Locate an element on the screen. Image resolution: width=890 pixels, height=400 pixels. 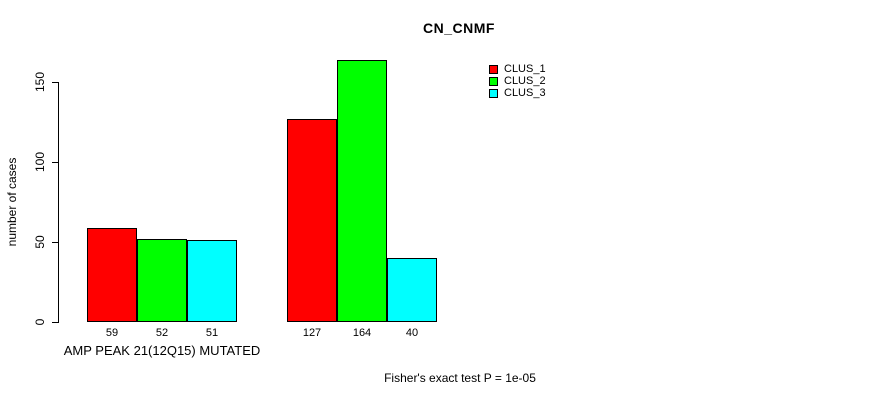
bar-clus_1-group1 is located at coordinates (112, 275).